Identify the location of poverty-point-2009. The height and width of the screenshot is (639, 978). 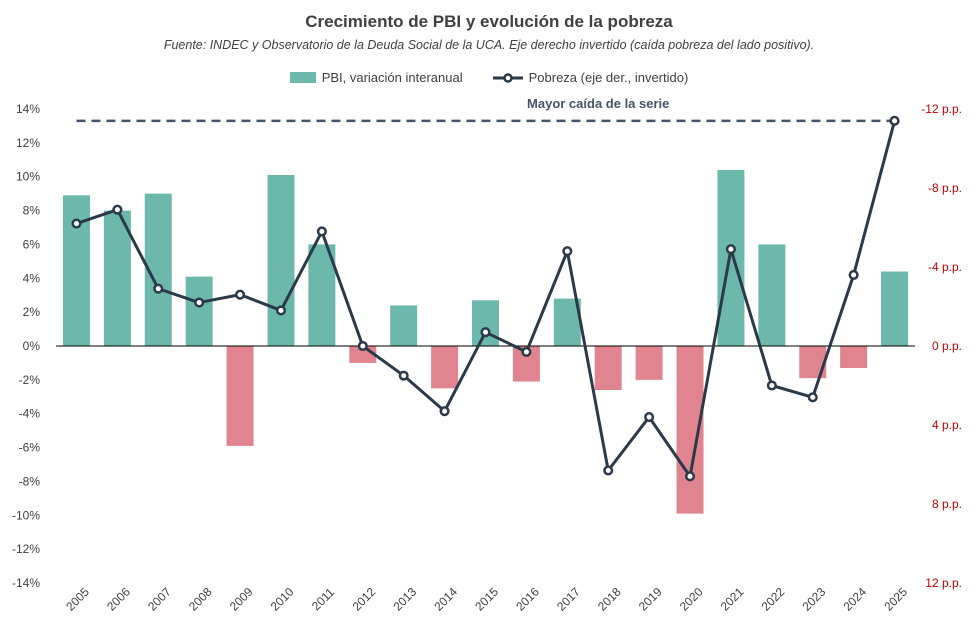
(240, 294).